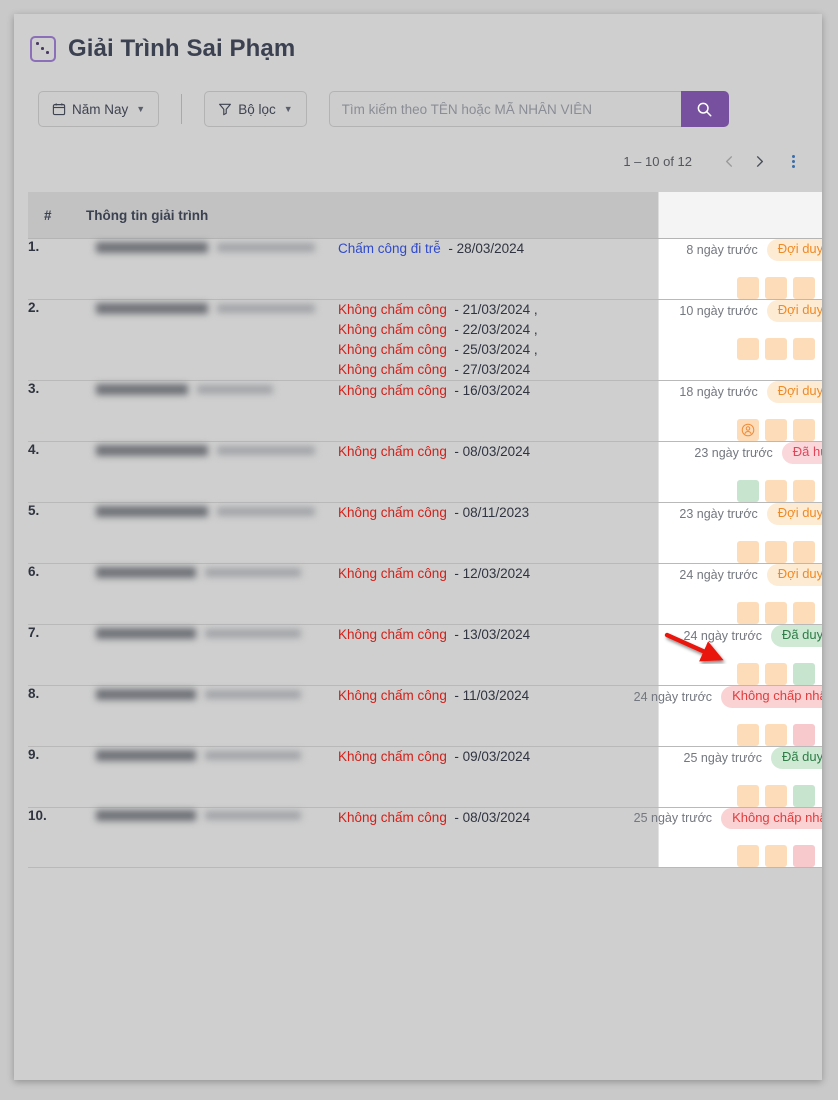 Image resolution: width=838 pixels, height=1100 pixels. I want to click on search-icon, so click(704, 109).